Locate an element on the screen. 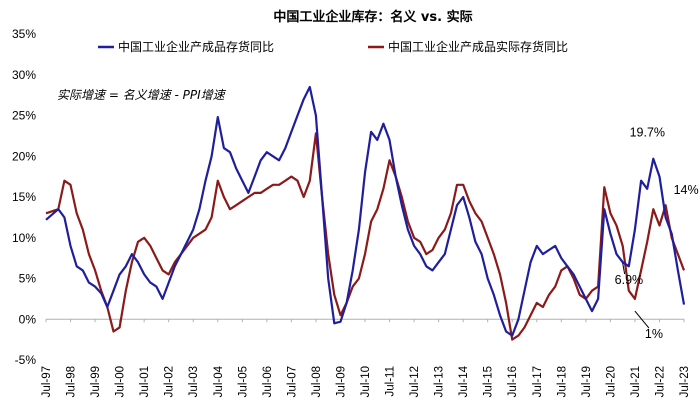  y-tick-label: -5% is located at coordinates (26, 360).